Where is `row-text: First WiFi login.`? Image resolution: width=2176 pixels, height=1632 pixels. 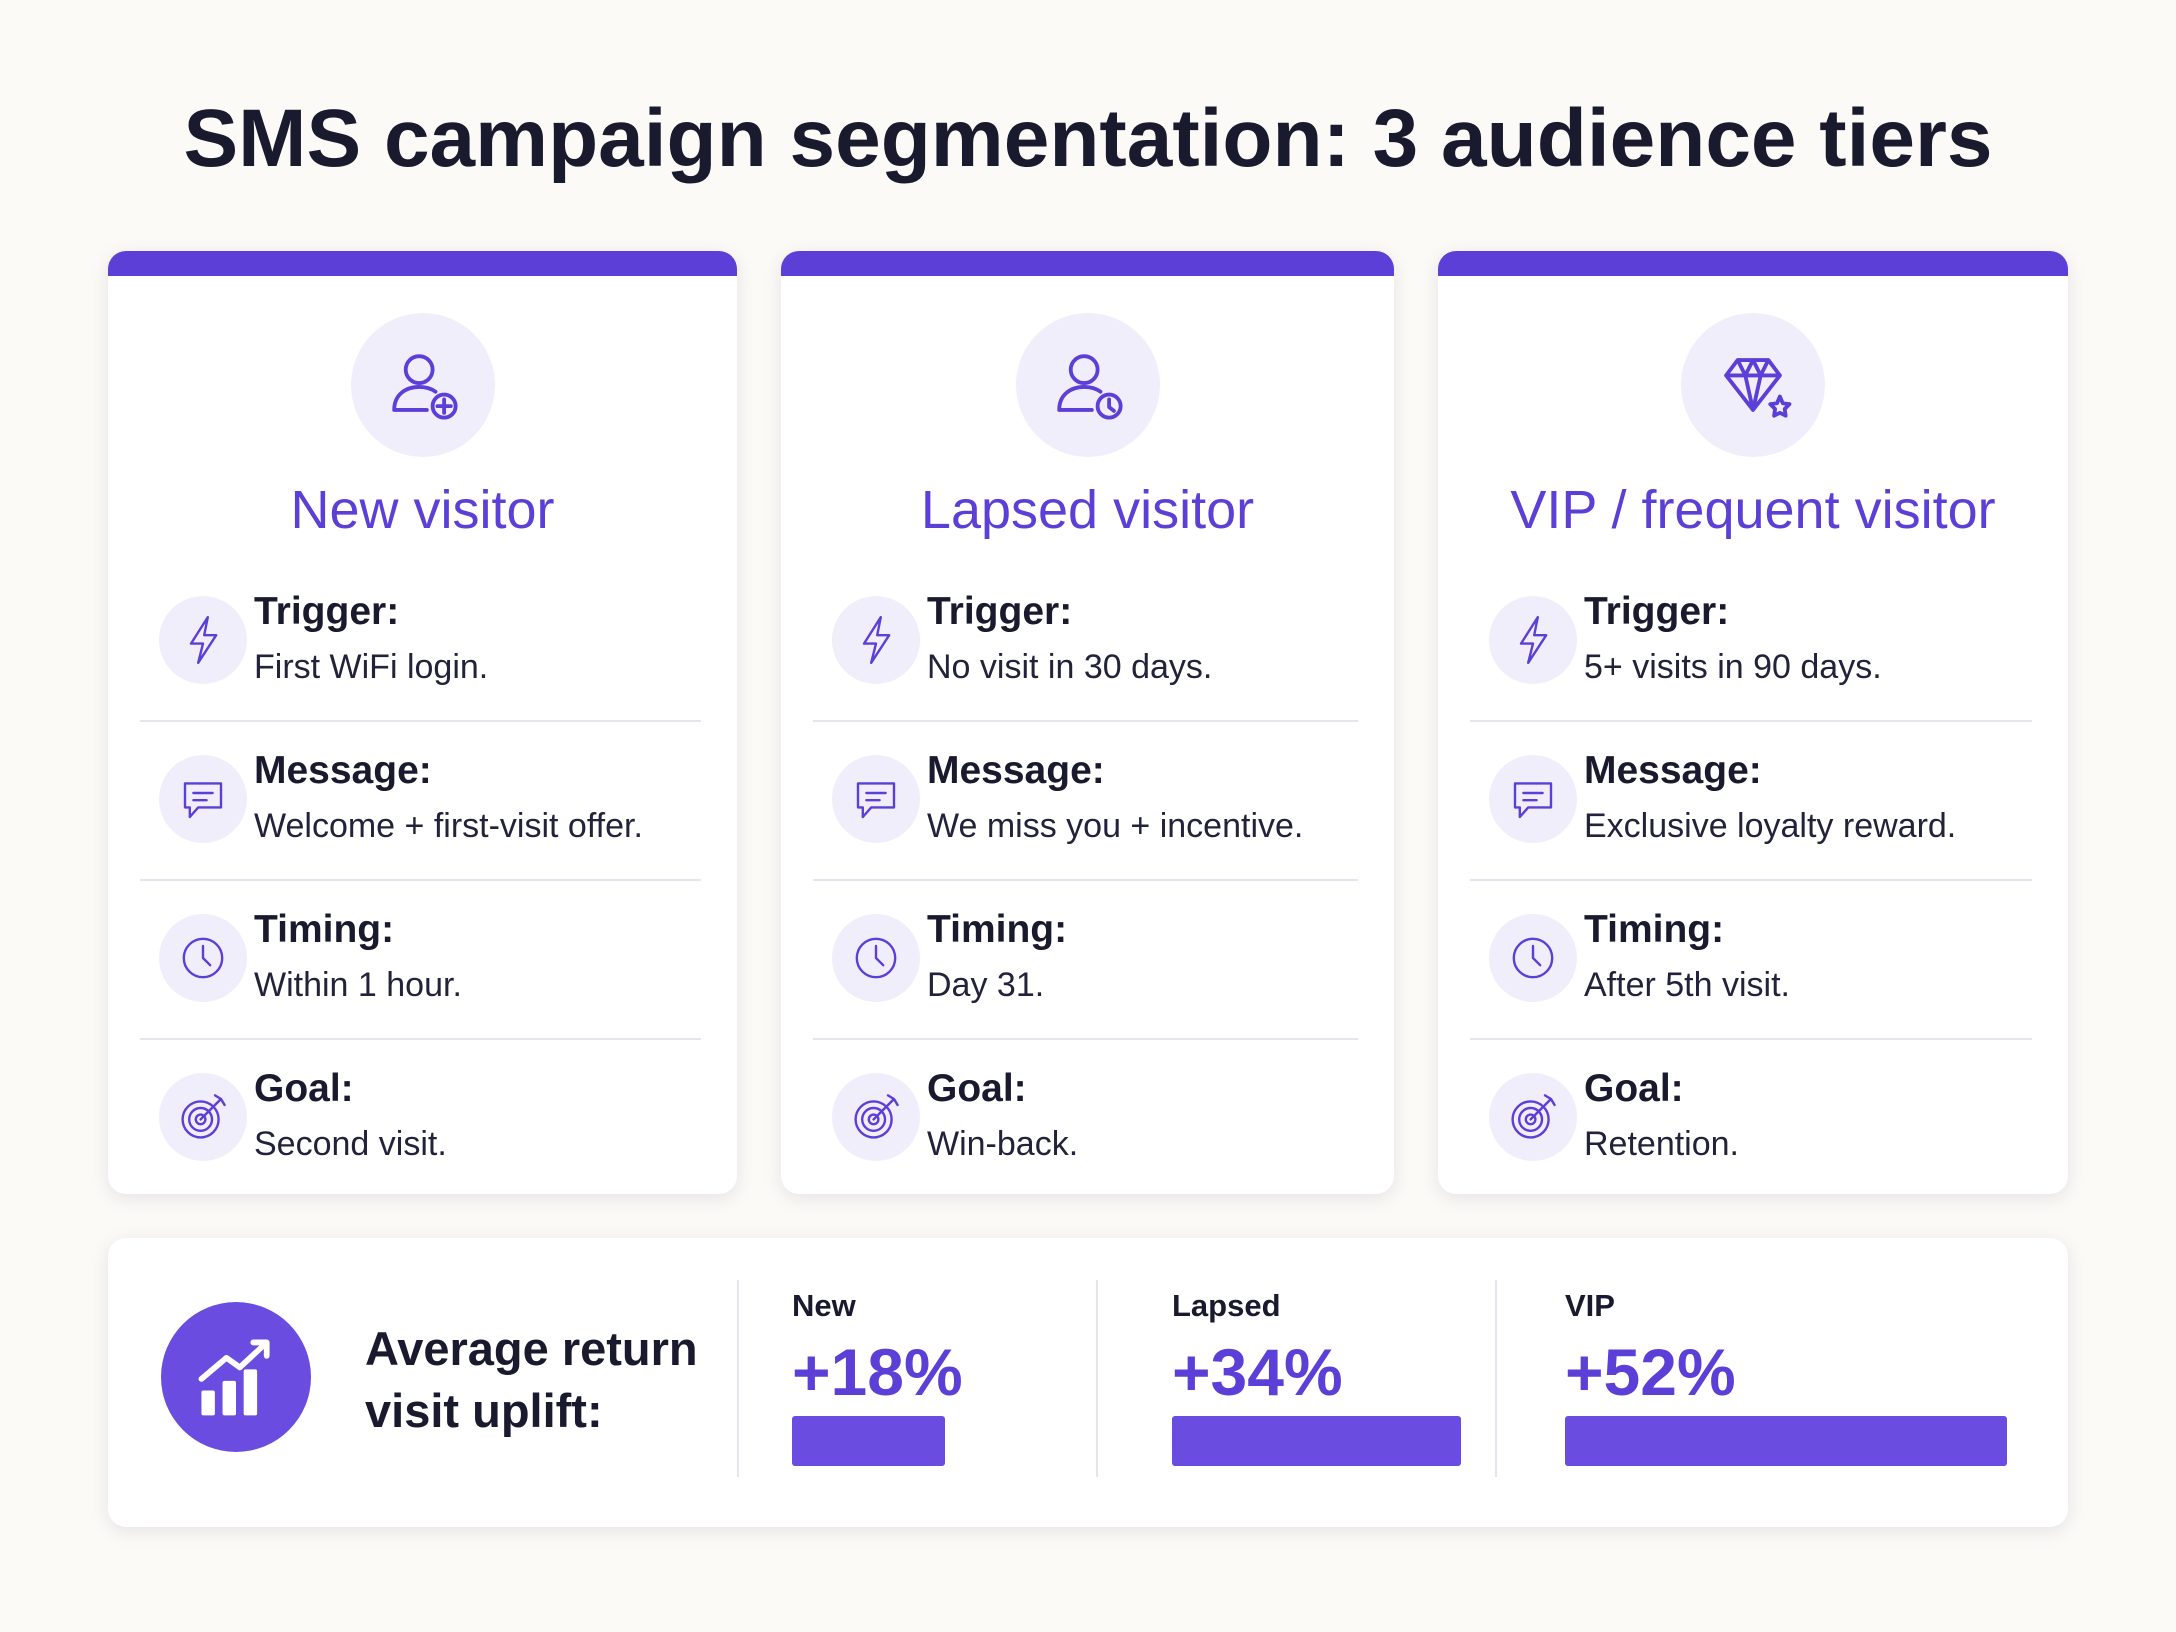
row-text: First WiFi login. is located at coordinates (371, 667).